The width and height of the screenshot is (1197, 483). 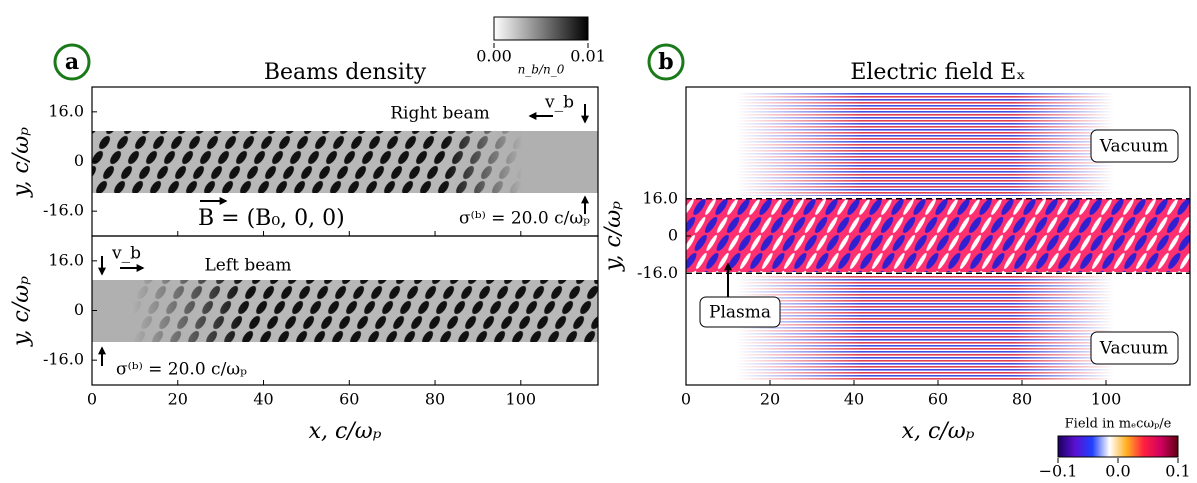 I want to click on colorbar-label: Field in mₑcωₚ/e, so click(x=1118, y=424).